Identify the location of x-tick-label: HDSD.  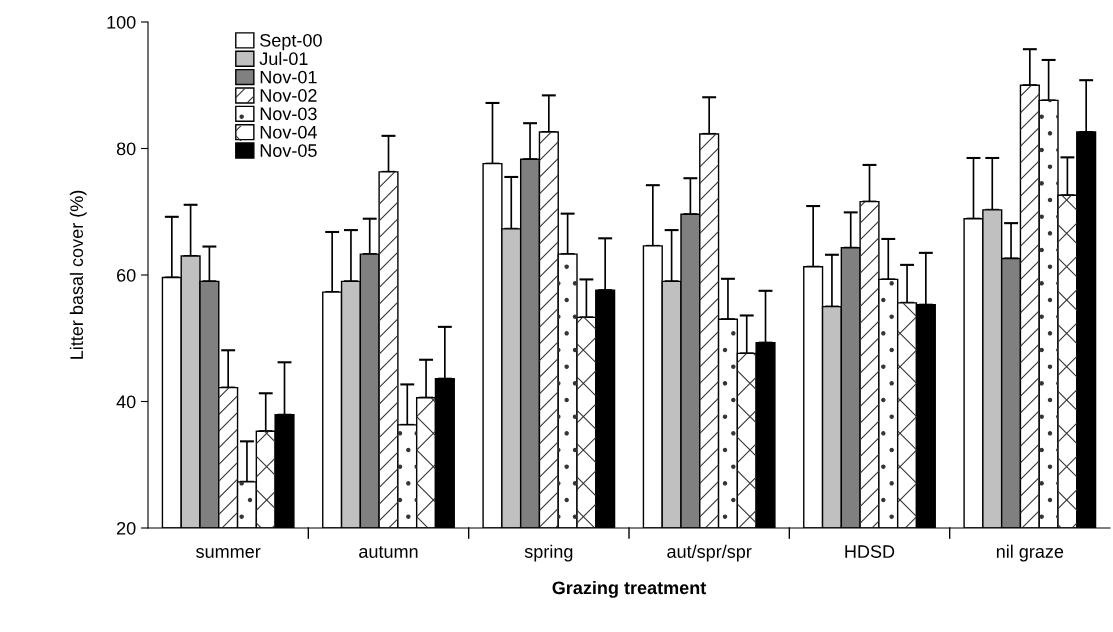
(870, 551).